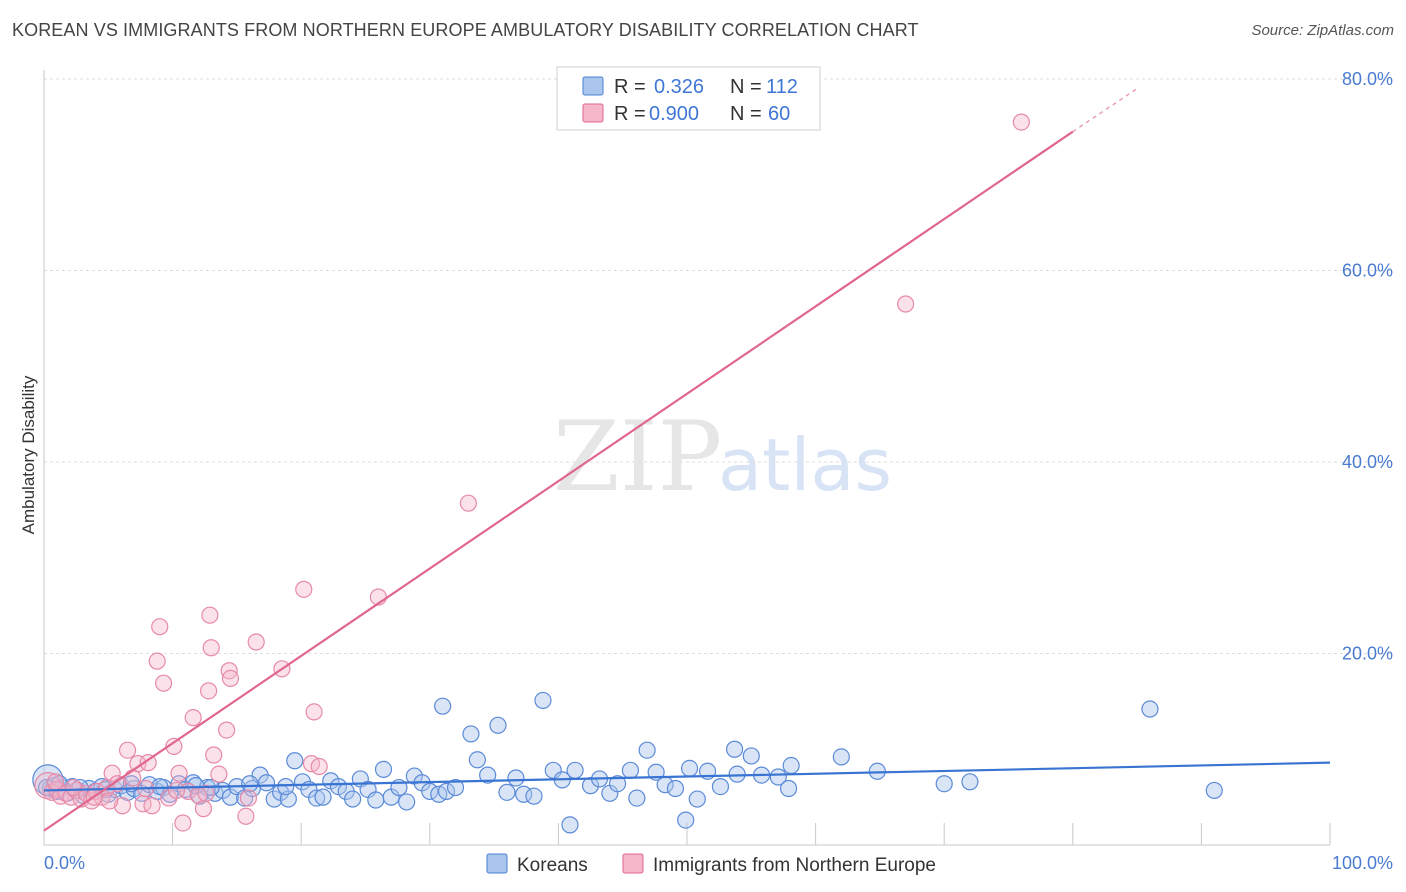  What do you see at coordinates (1367, 366) in the screenshot?
I see `y-tick-labels: 20.0% 40.0% 60.0% 80.0%` at bounding box center [1367, 366].